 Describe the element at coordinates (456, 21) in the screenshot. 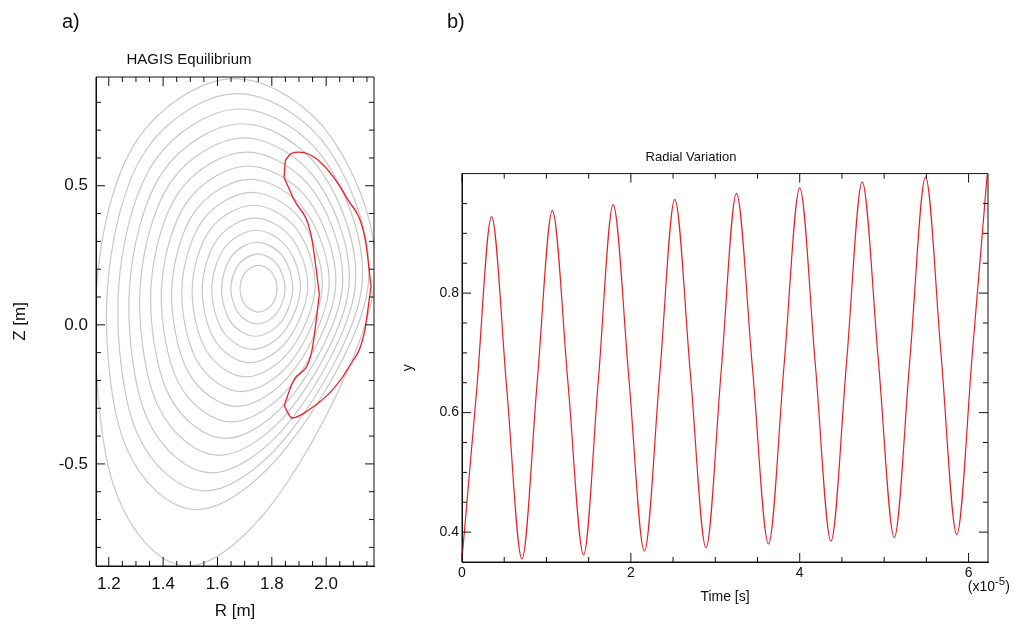

I see `text: b)` at that location.